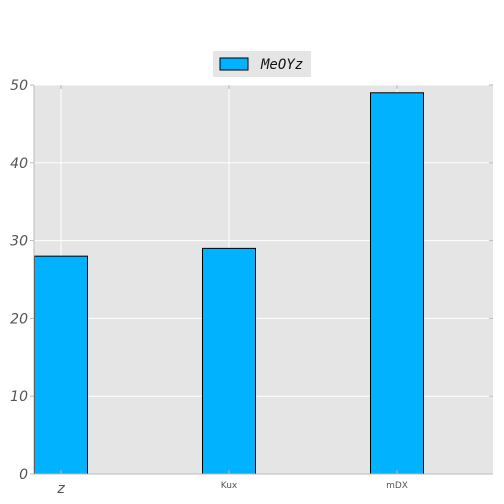 This screenshot has width=504, height=504. What do you see at coordinates (234, 64) in the screenshot?
I see `legend-swatch` at bounding box center [234, 64].